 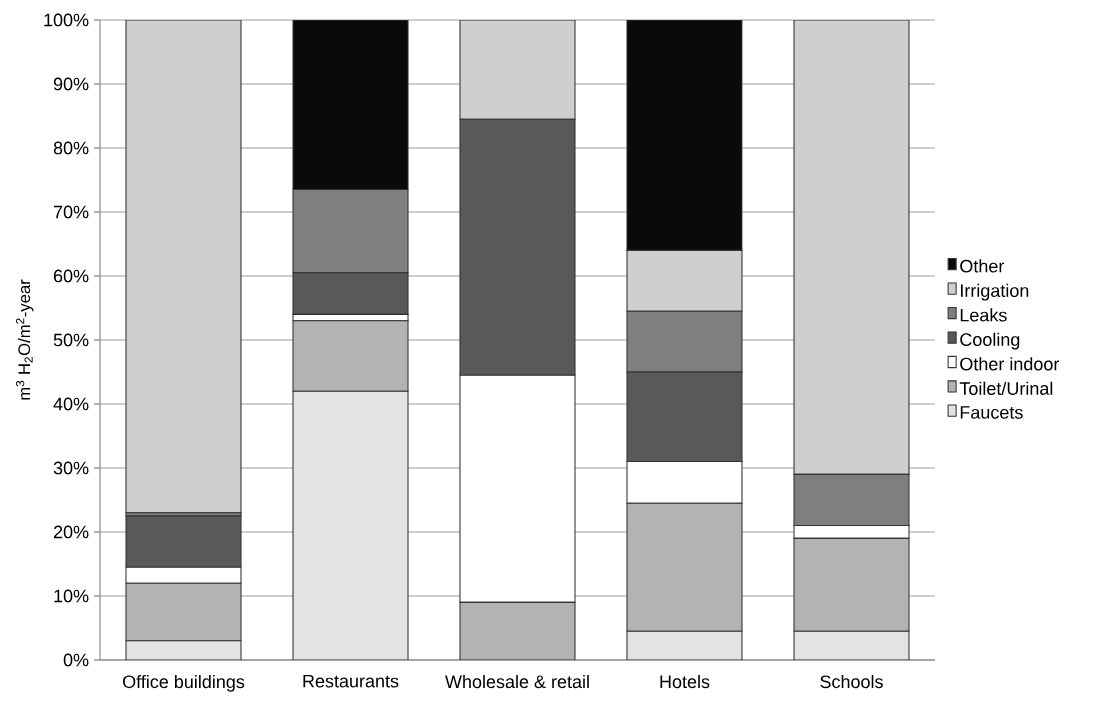 What do you see at coordinates (685, 681) in the screenshot?
I see `x-tick-label: Hotels` at bounding box center [685, 681].